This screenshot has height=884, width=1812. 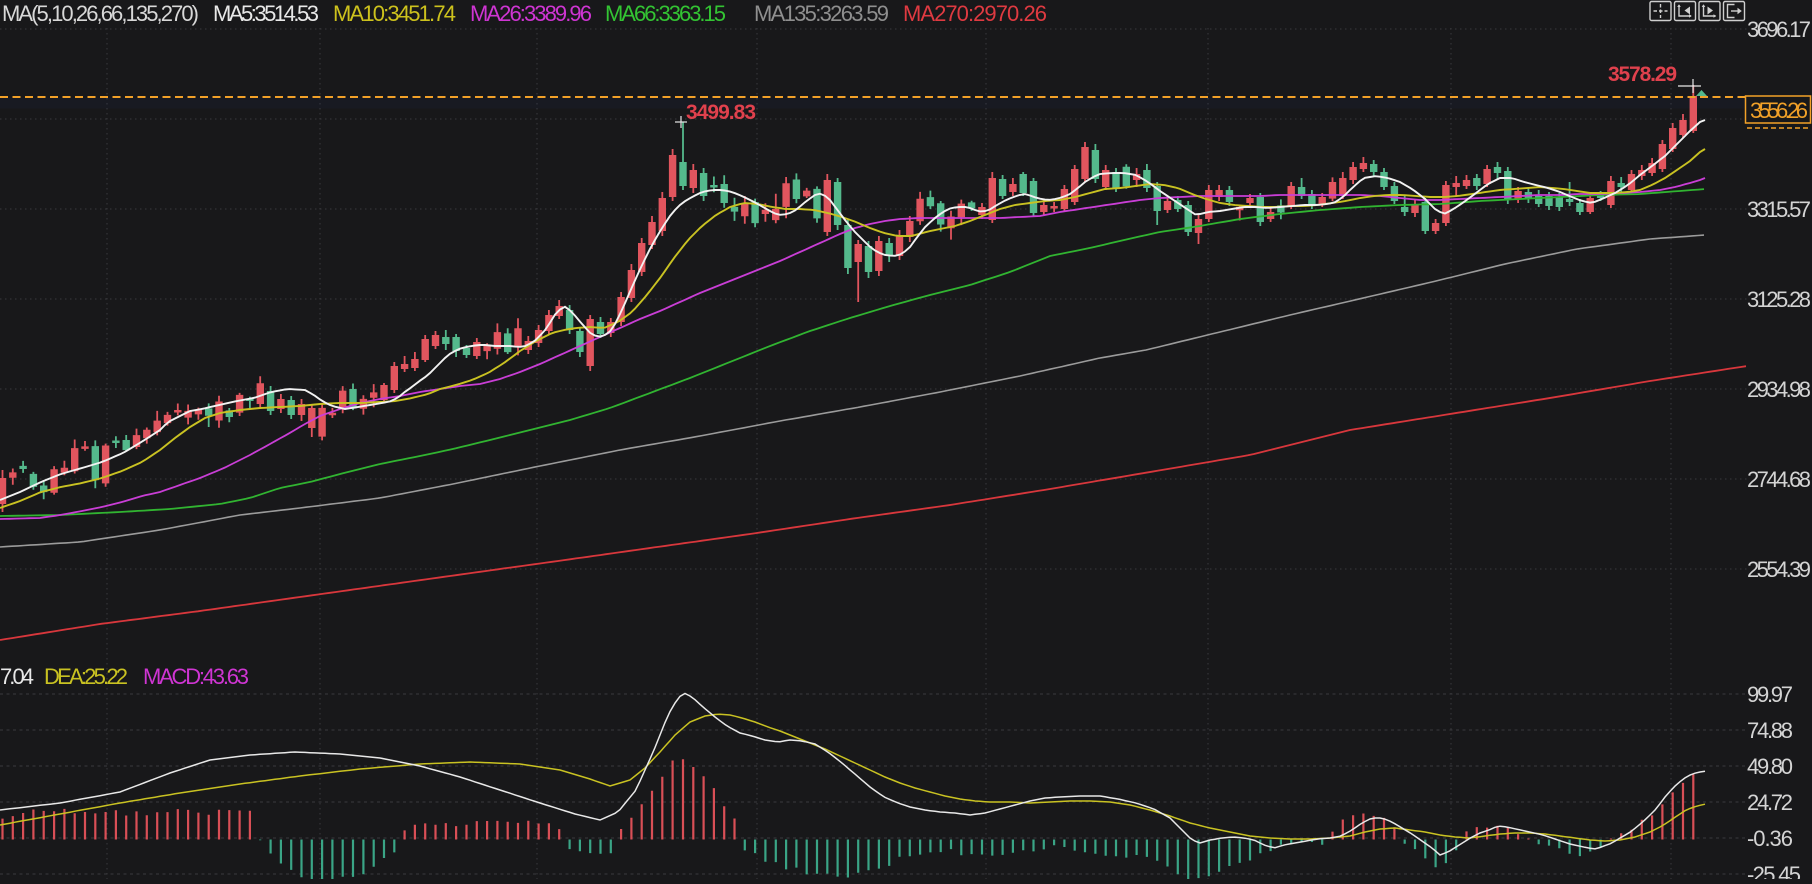 I want to click on svg-text: 3578.29, so click(x=1642, y=74).